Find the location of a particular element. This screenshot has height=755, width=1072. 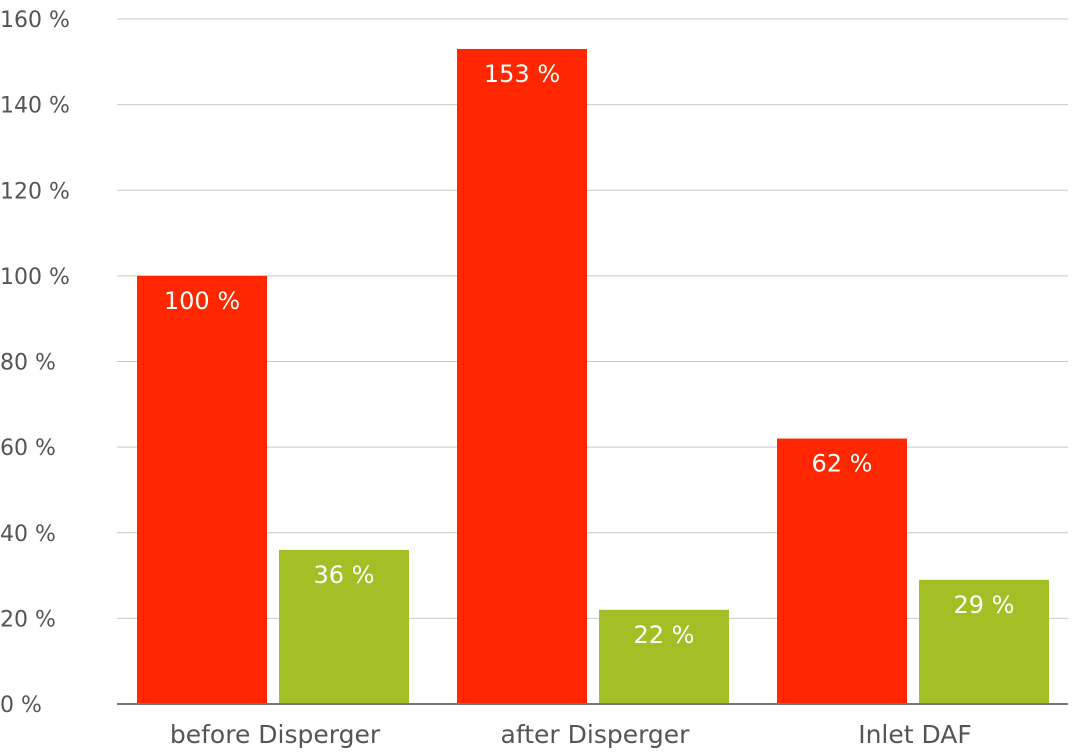

y-tick-label: 80 % is located at coordinates (28, 363).